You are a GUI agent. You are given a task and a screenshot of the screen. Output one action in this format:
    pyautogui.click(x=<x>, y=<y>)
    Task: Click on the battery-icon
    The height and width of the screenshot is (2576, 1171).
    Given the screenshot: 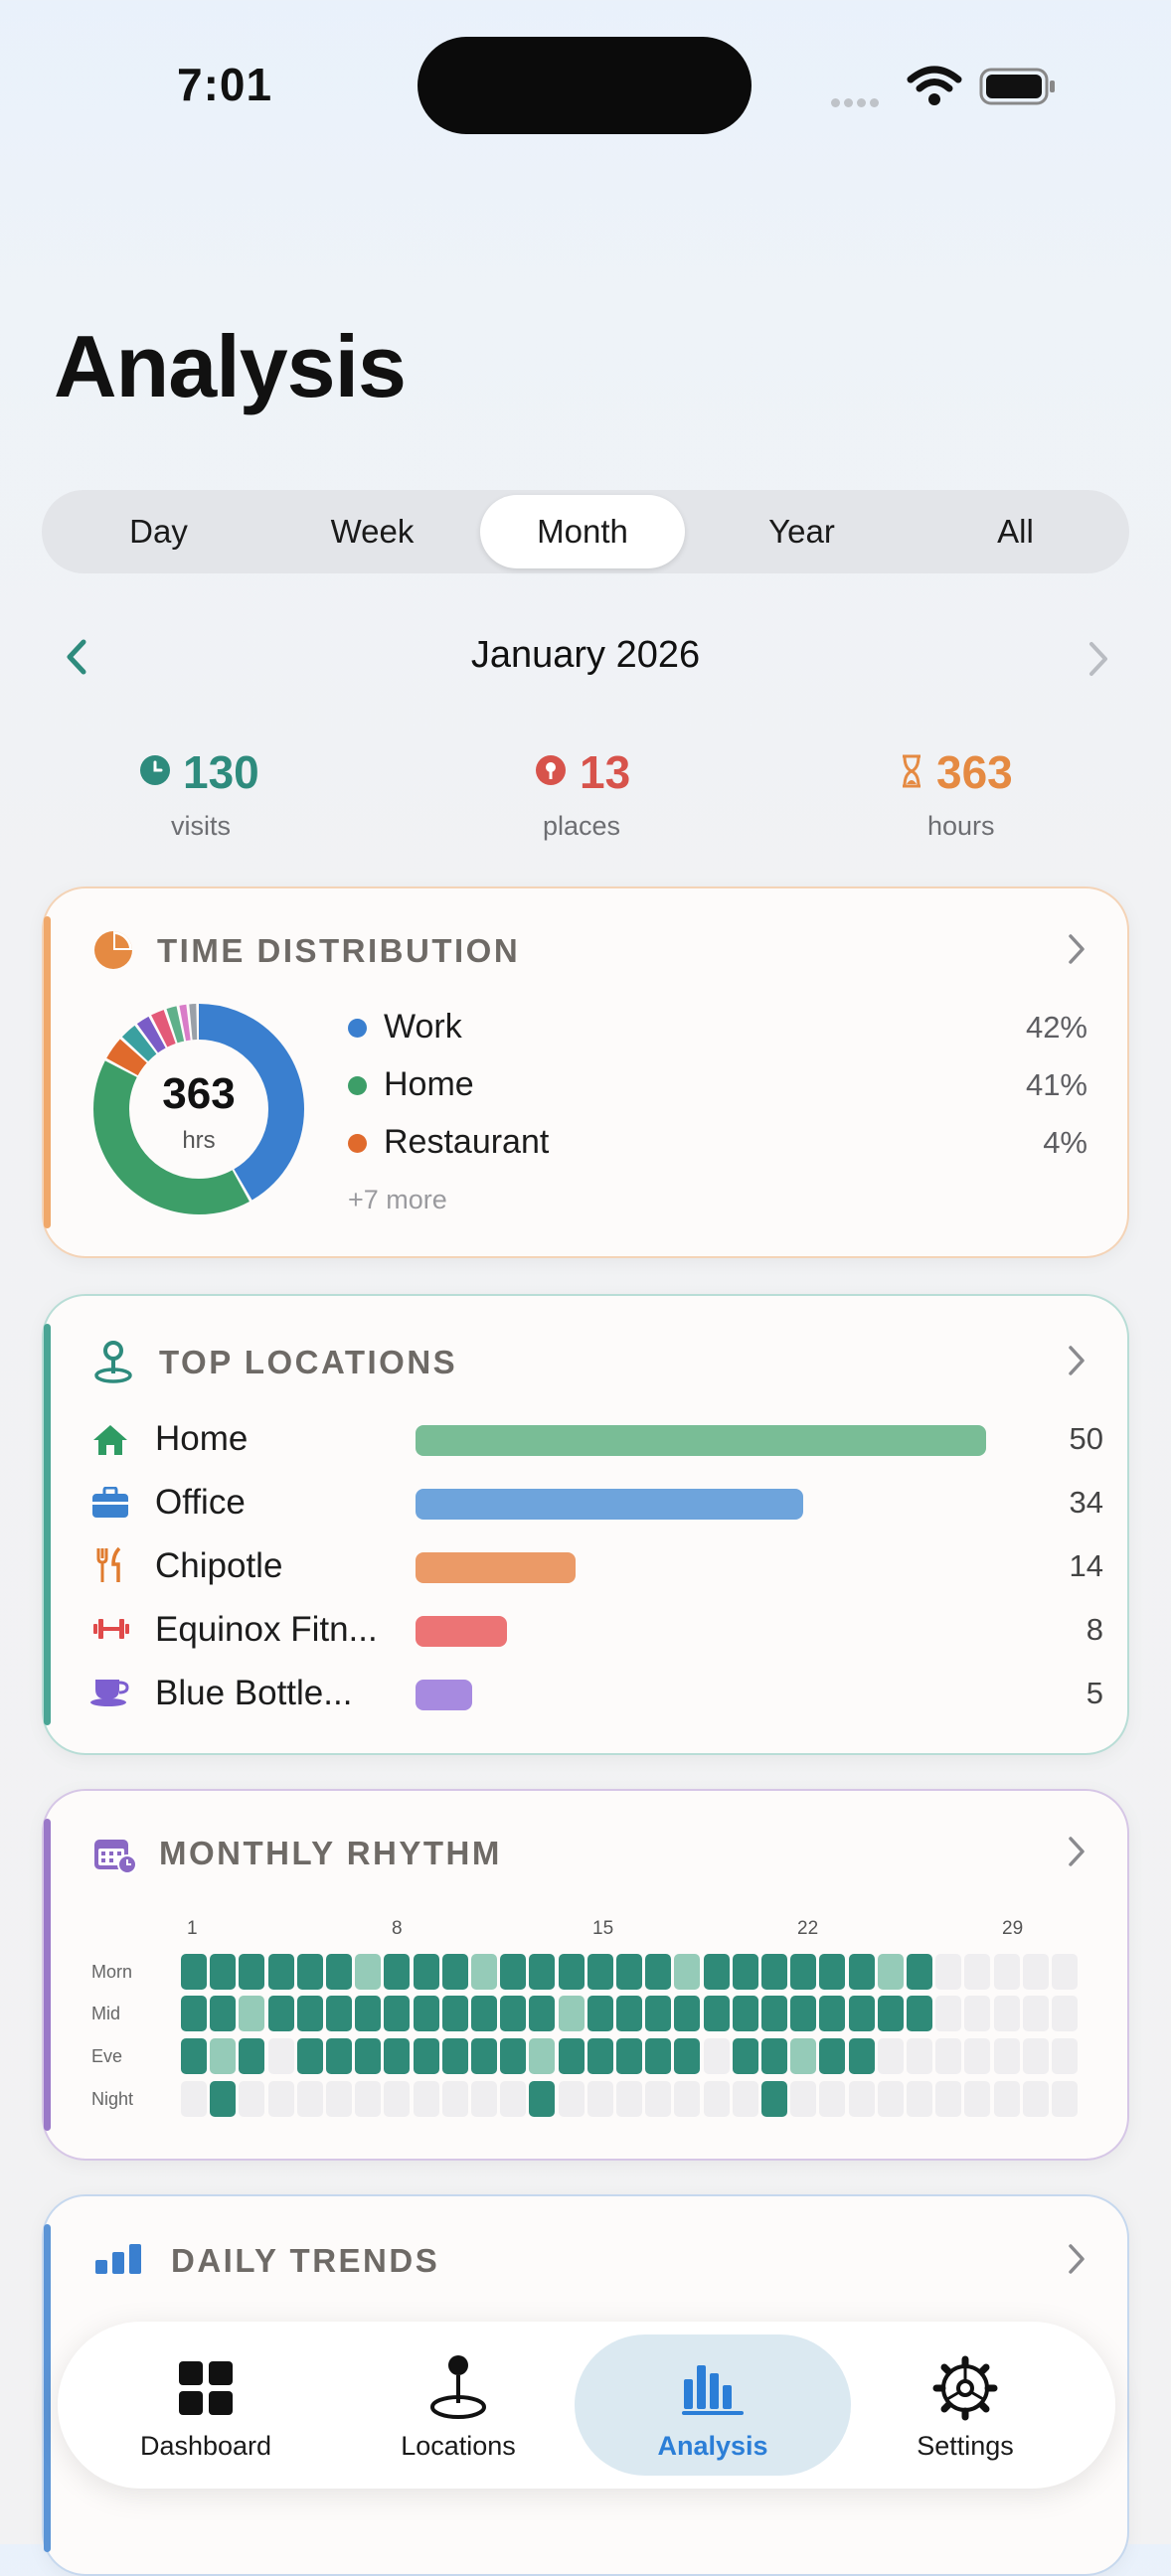 What is the action you would take?
    pyautogui.click(x=1017, y=86)
    